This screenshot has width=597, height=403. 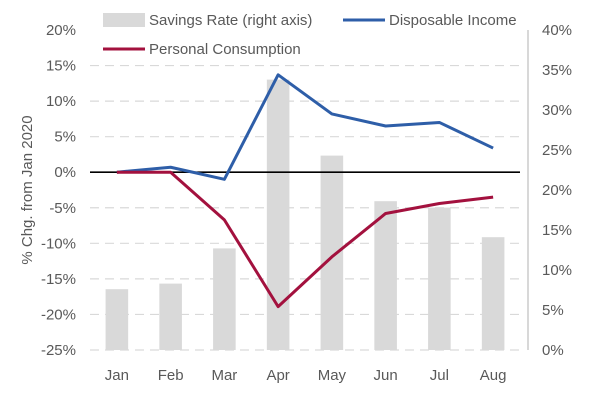 What do you see at coordinates (453, 20) in the screenshot?
I see `legend-label: Disposable Income` at bounding box center [453, 20].